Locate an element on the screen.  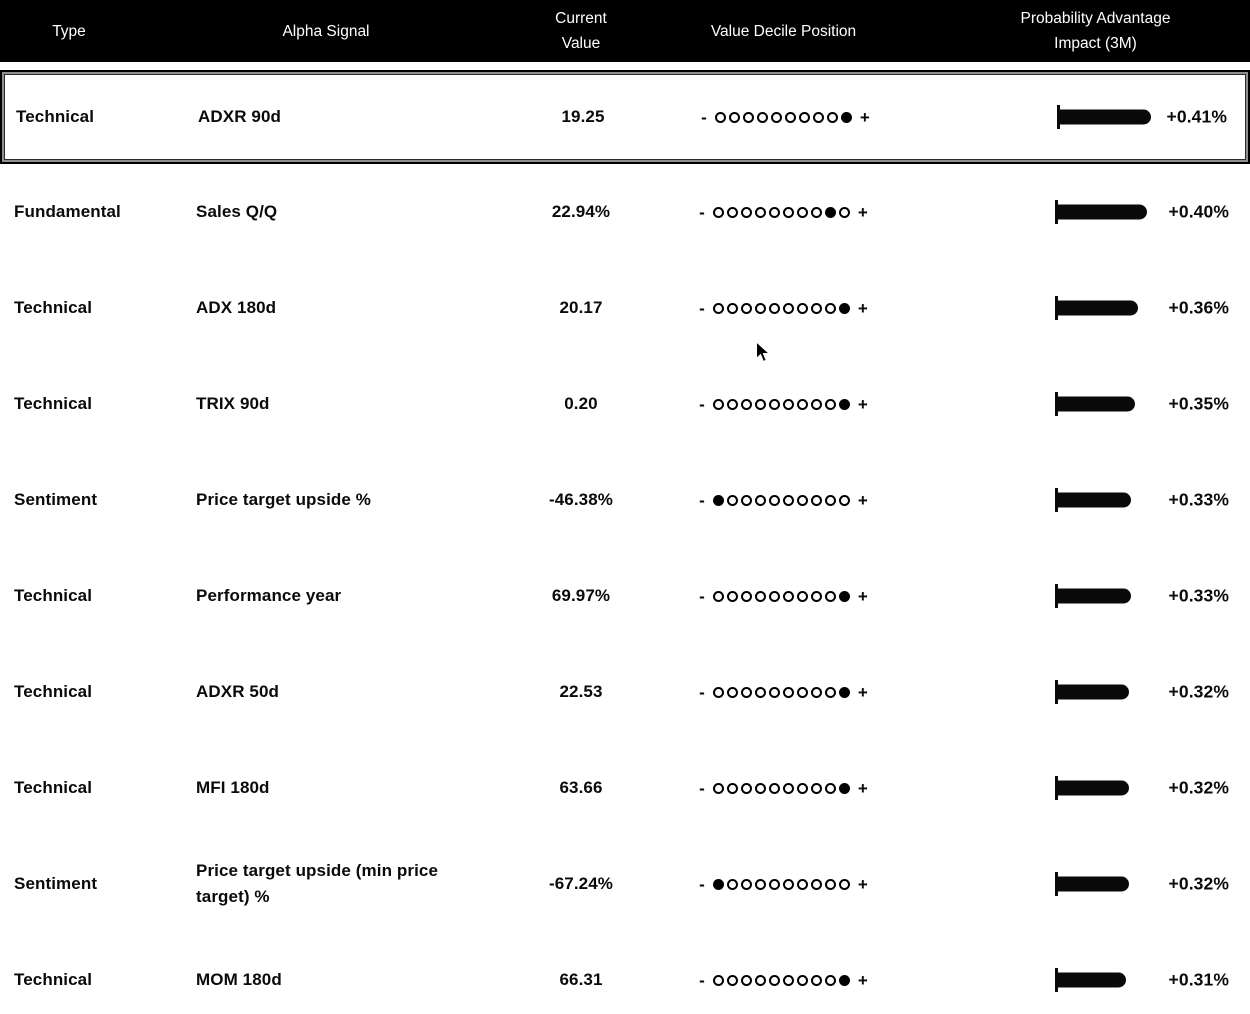
table-row: Technical ADXR 90d 19.25 - + +0.41% is located at coordinates (625, 117).